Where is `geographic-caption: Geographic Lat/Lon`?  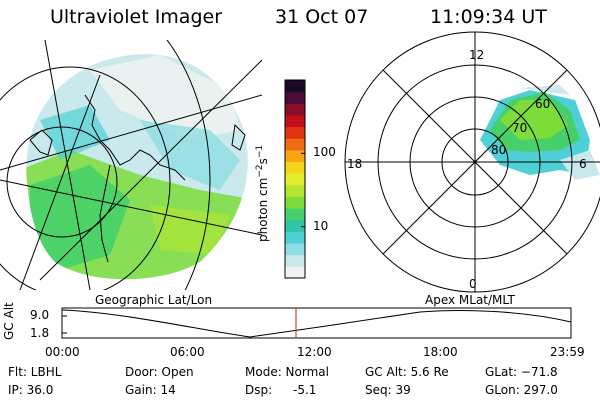
geographic-caption: Geographic Lat/Lon is located at coordinates (154, 300).